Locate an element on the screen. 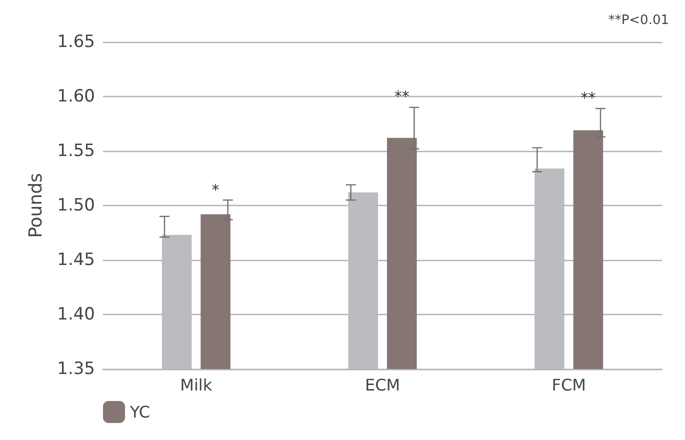  y-tick-label: 1.35 is located at coordinates (76, 369).